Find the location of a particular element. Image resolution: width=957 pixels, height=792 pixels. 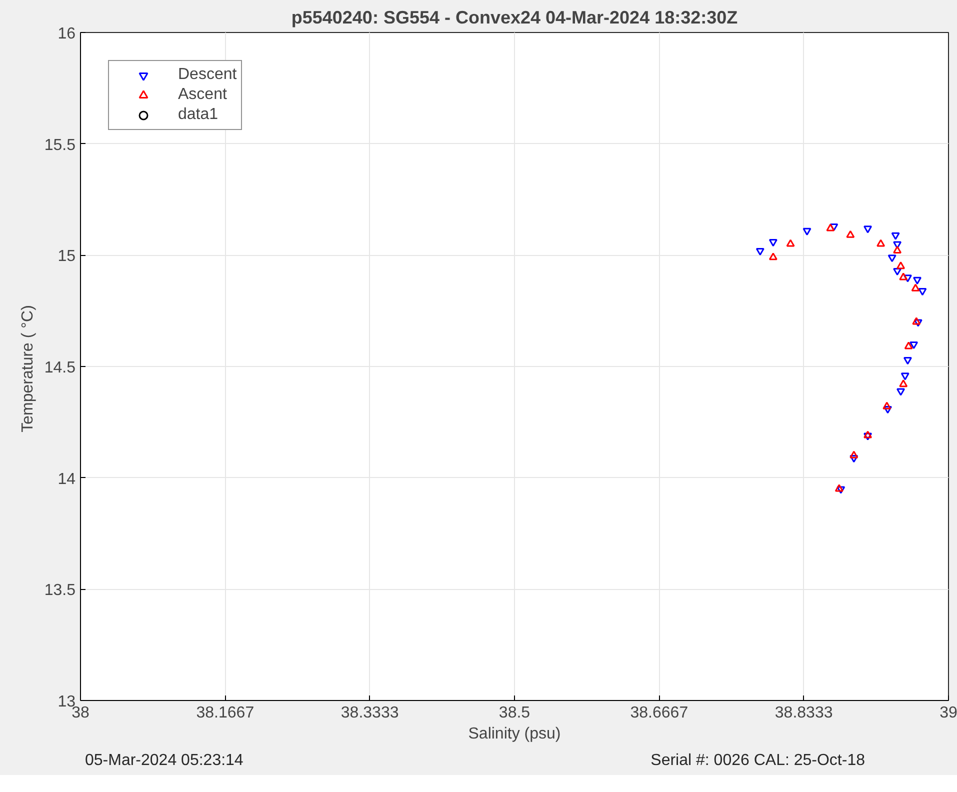

x-axis-title: Salinity (psu) is located at coordinates (514, 734).